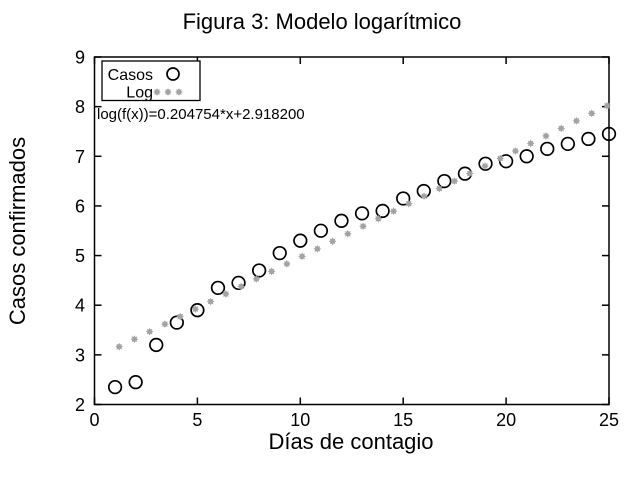 Image resolution: width=640 pixels, height=480 pixels. I want to click on y-tick-label: 7, so click(80, 157).